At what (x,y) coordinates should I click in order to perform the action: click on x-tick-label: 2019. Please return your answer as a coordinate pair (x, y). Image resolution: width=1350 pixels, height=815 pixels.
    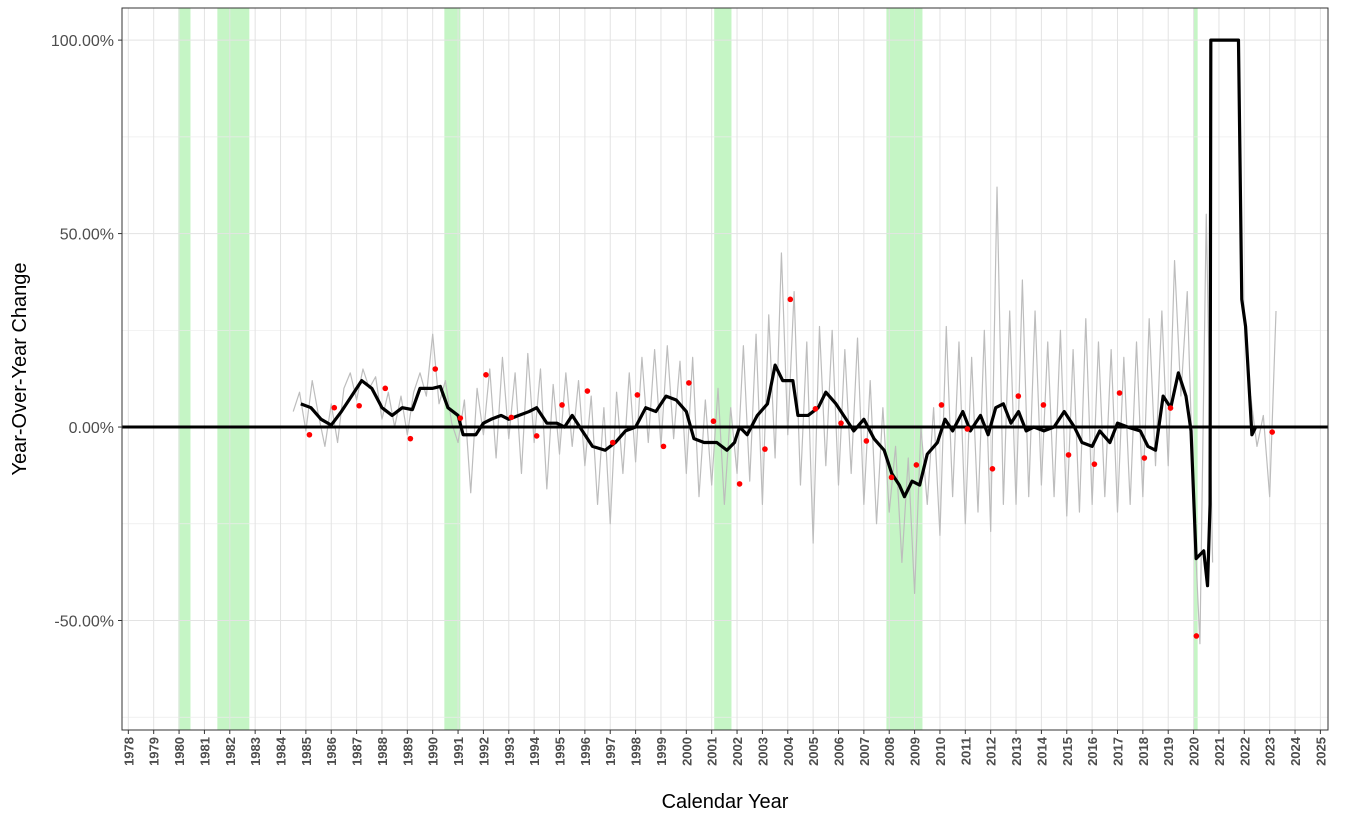
    Looking at the image, I should click on (1168, 751).